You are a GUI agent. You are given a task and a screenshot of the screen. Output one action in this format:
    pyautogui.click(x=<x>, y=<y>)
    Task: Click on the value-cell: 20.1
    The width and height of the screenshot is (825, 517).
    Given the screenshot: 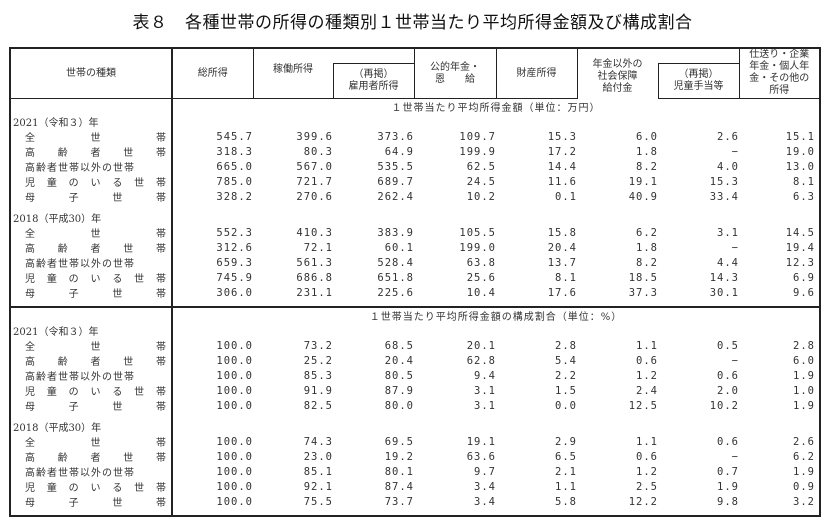 What is the action you would take?
    pyautogui.click(x=481, y=345)
    